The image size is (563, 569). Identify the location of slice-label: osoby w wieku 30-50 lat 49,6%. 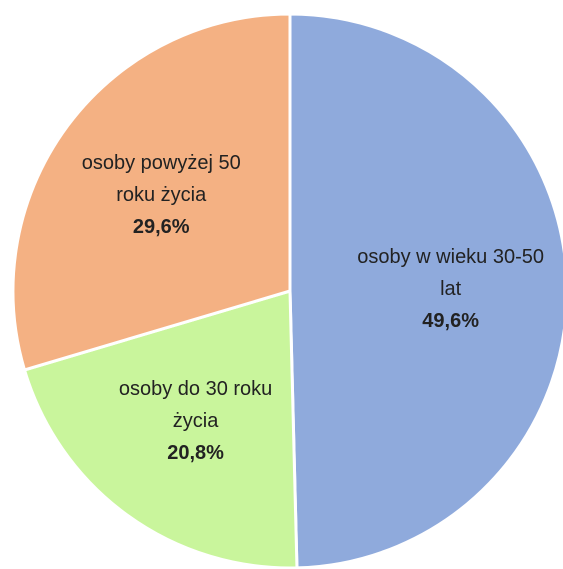
(451, 289).